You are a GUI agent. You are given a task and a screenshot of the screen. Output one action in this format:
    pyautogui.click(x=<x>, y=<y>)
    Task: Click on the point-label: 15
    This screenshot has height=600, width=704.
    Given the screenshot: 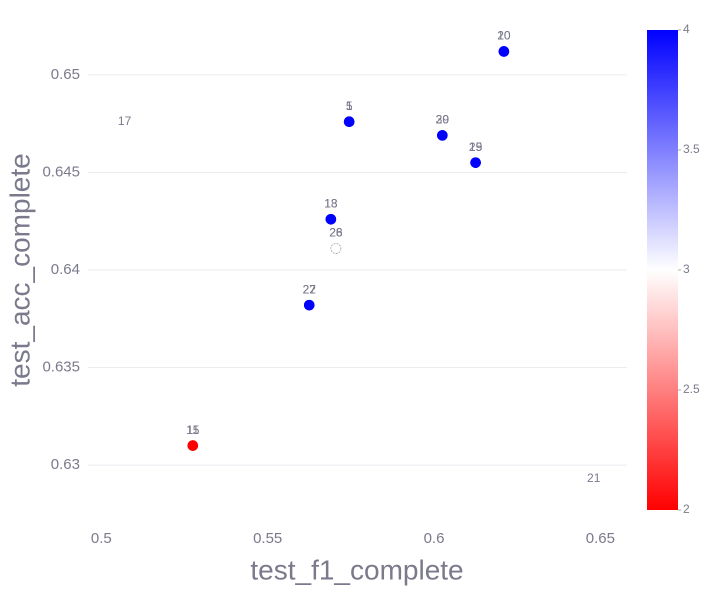 What is the action you would take?
    pyautogui.click(x=193, y=430)
    